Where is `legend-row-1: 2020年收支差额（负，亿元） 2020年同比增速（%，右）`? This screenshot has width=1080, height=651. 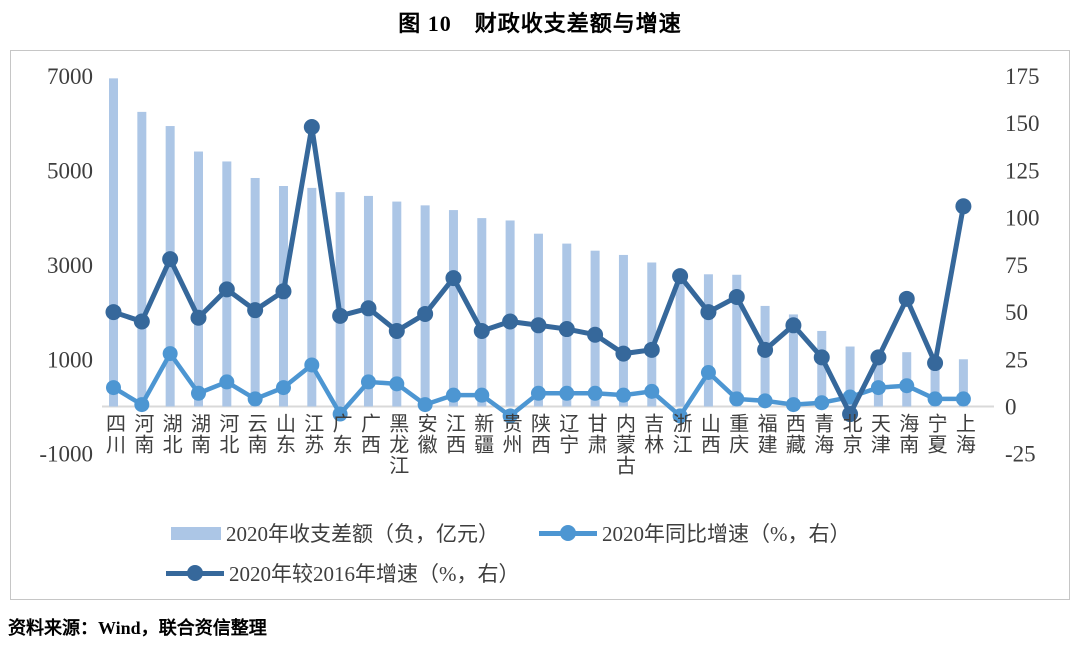 legend-row-1: 2020年收支差额（负，亿元） 2020年同比增速（%，右） is located at coordinates (620, 533).